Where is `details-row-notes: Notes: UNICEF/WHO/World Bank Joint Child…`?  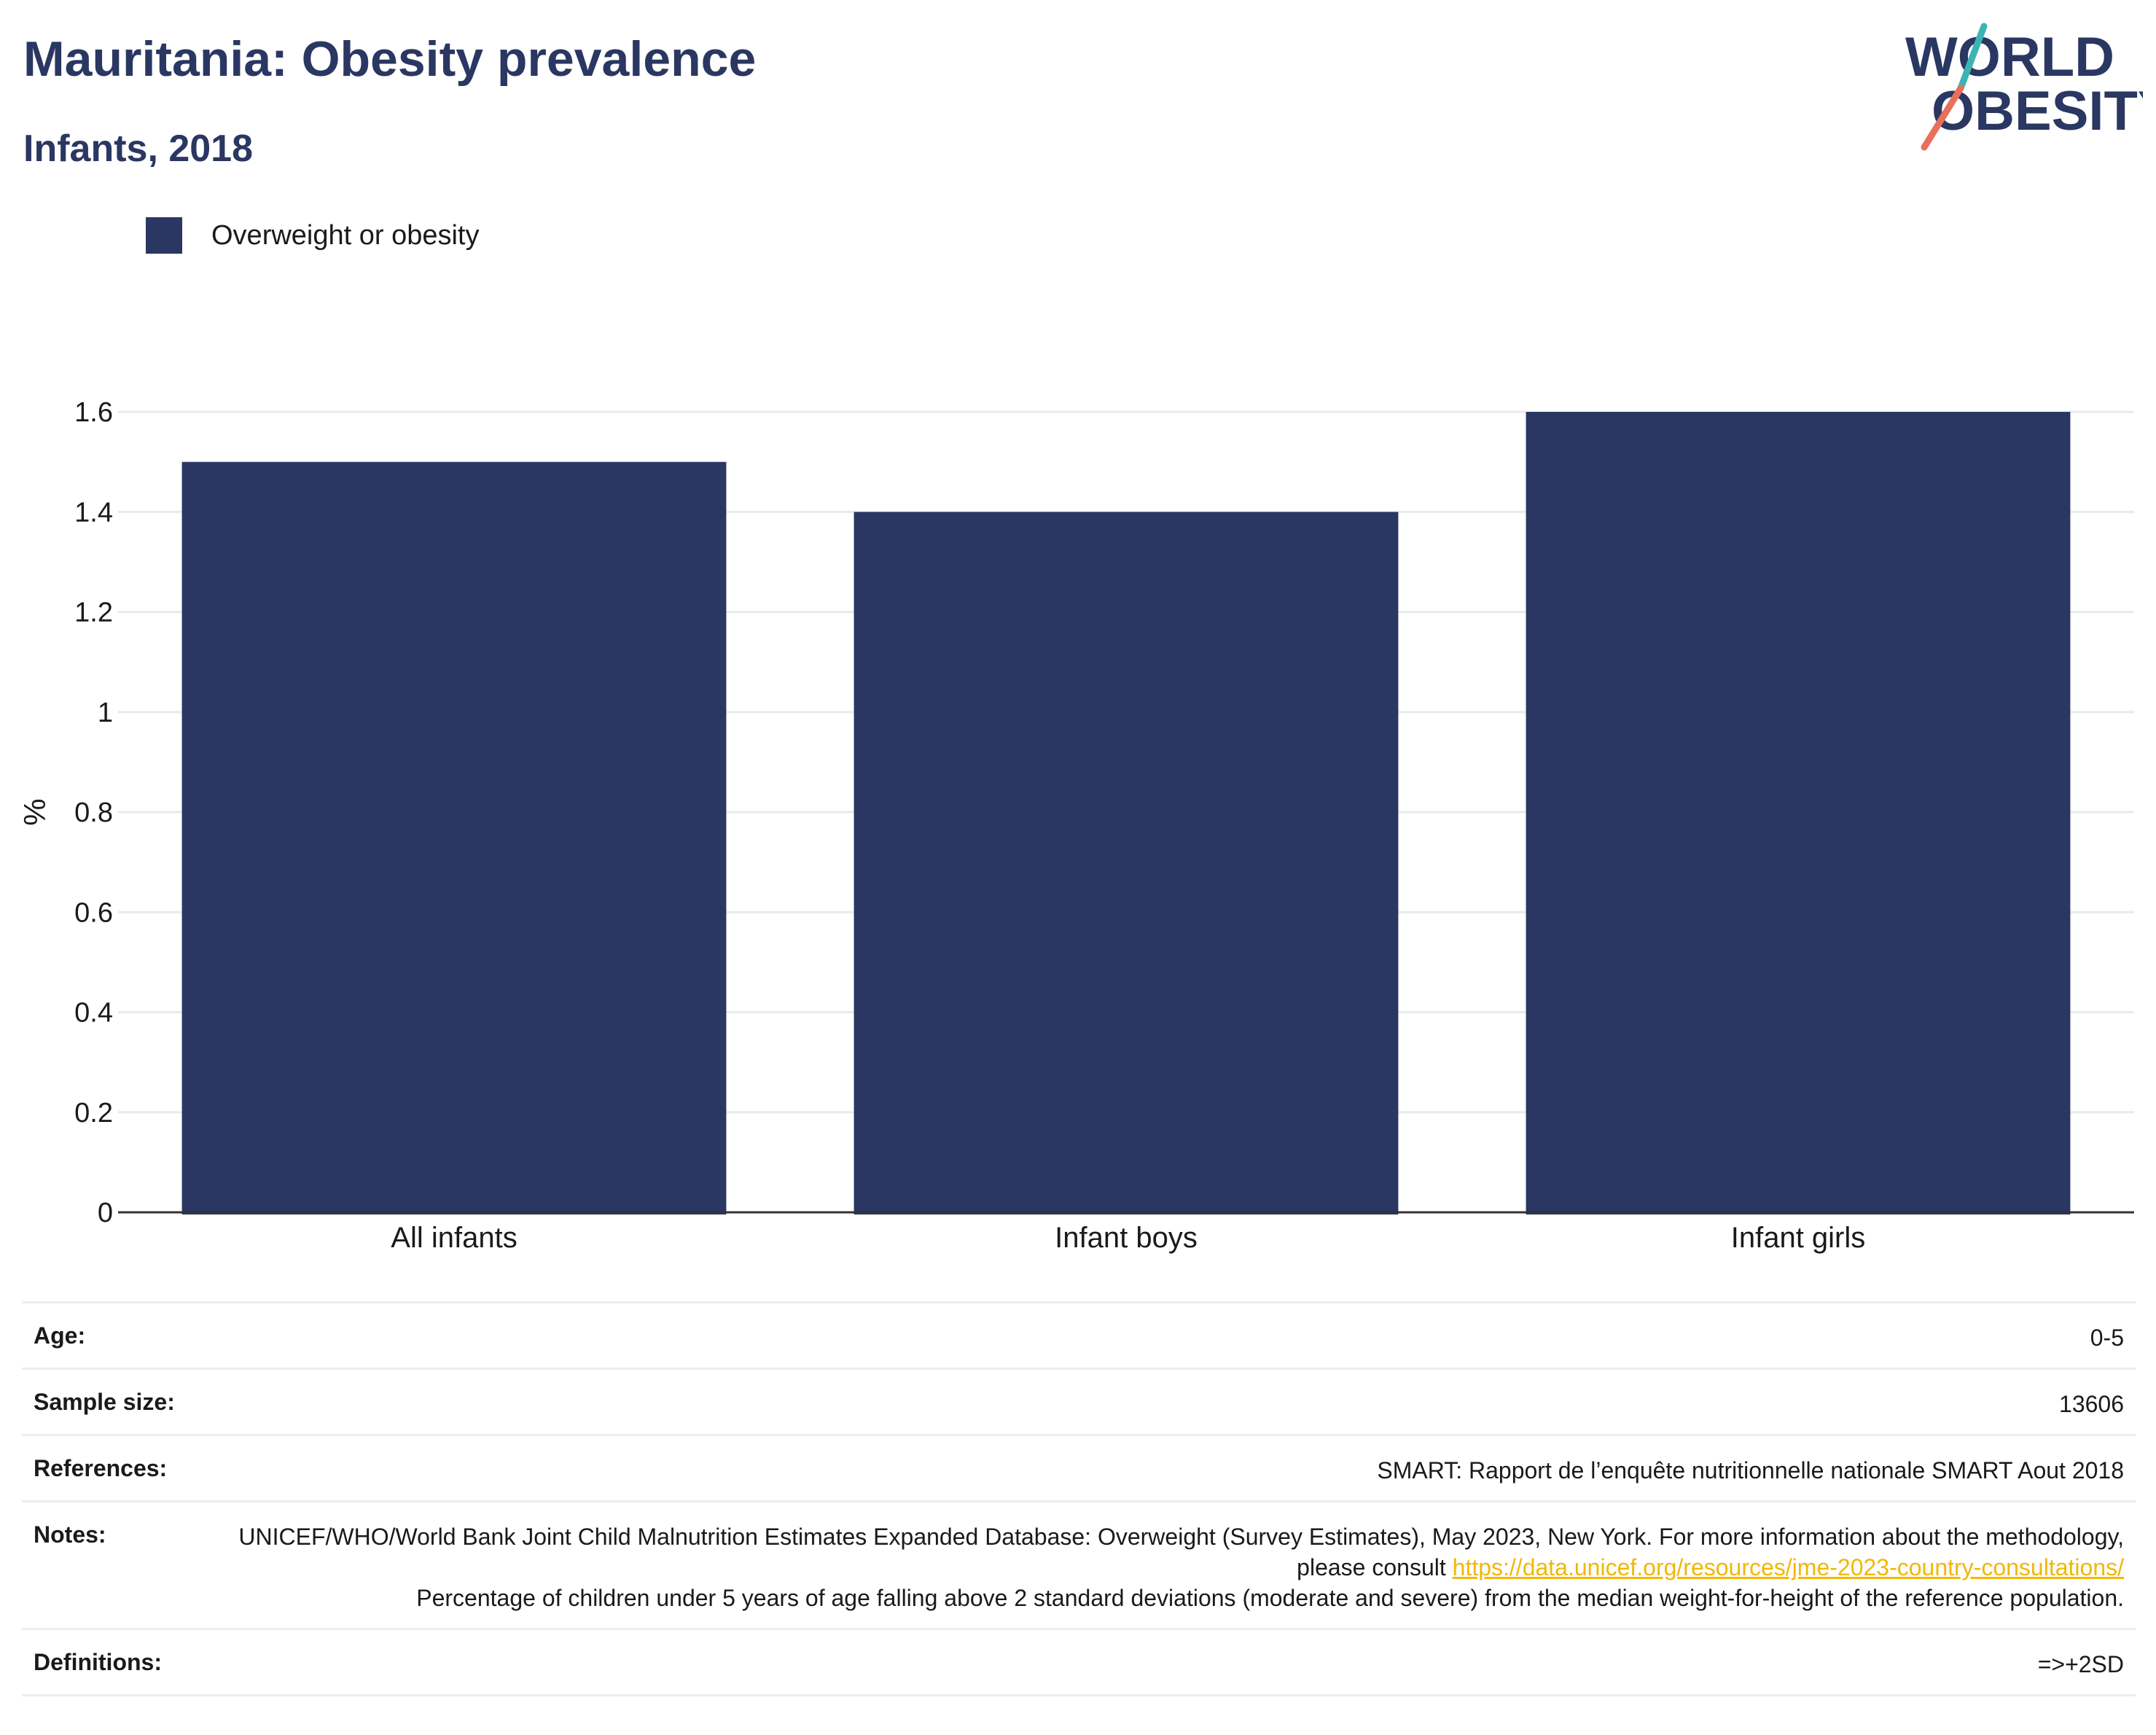
details-row-notes: Notes: UNICEF/WHO/World Bank Joint Child… is located at coordinates (1079, 1564).